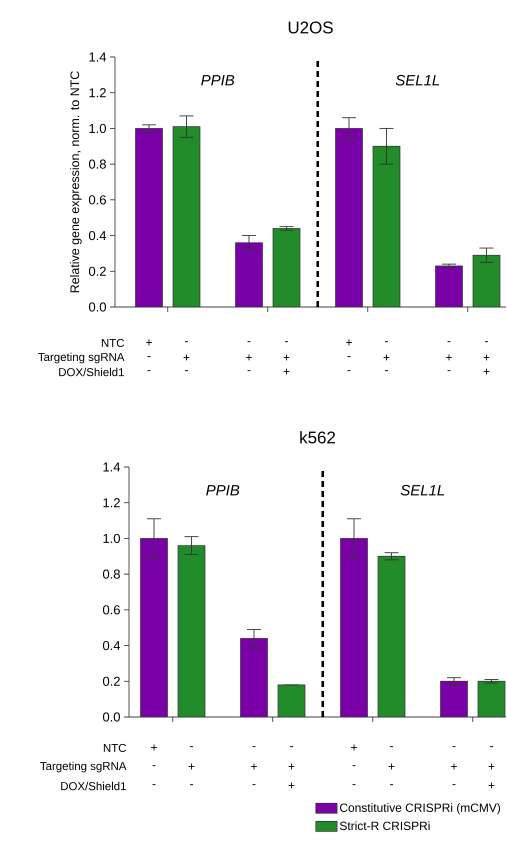  I want to click on y-axis-title: Relative gene expression, norm. to NTC, so click(76, 181).